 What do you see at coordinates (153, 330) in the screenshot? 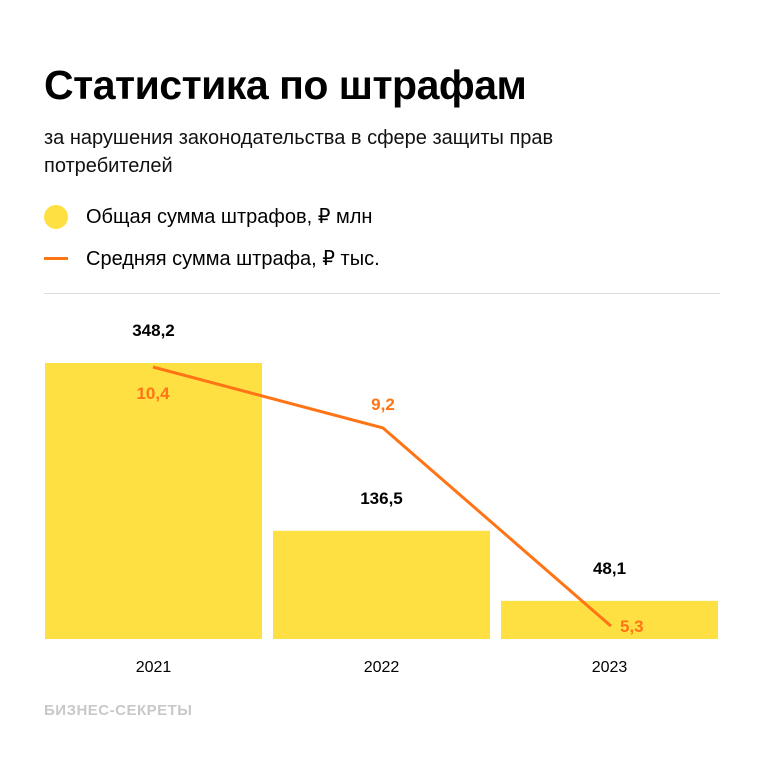
I see `bar-label-2021: 348,2` at bounding box center [153, 330].